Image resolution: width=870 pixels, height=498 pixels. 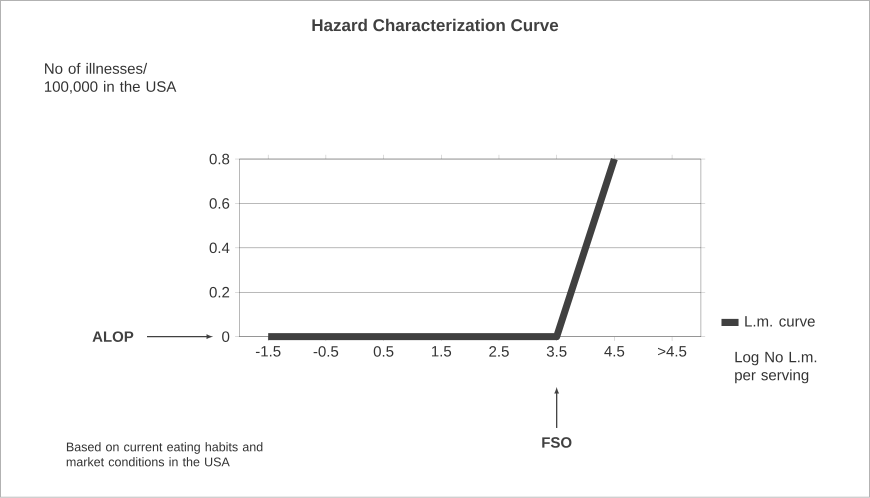 I want to click on x-tick-label: 2.5, so click(x=499, y=351).